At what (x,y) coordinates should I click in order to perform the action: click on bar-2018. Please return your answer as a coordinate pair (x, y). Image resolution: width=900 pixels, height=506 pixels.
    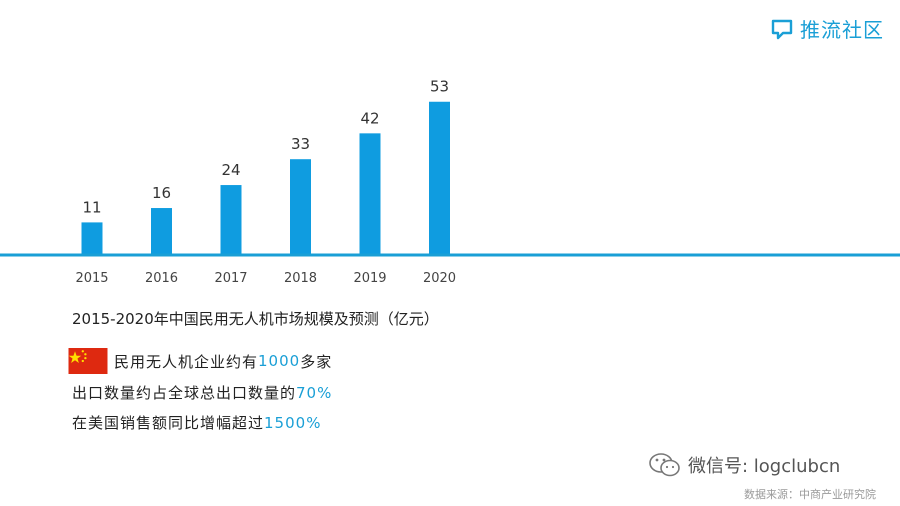
    Looking at the image, I should click on (300, 206).